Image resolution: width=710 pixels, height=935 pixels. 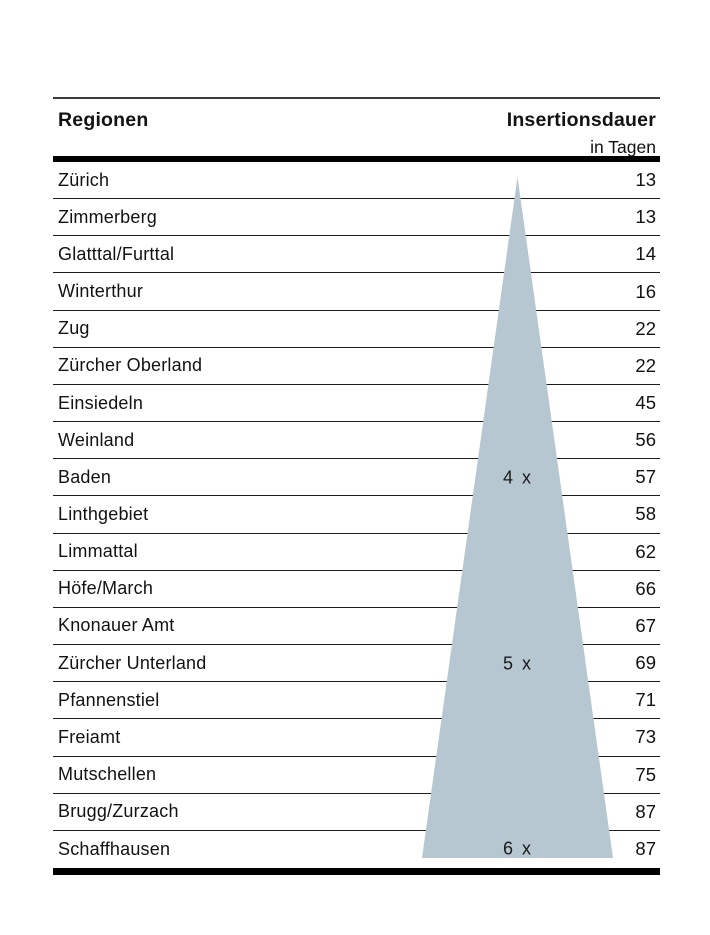 What do you see at coordinates (645, 440) in the screenshot?
I see `days-value: 56` at bounding box center [645, 440].